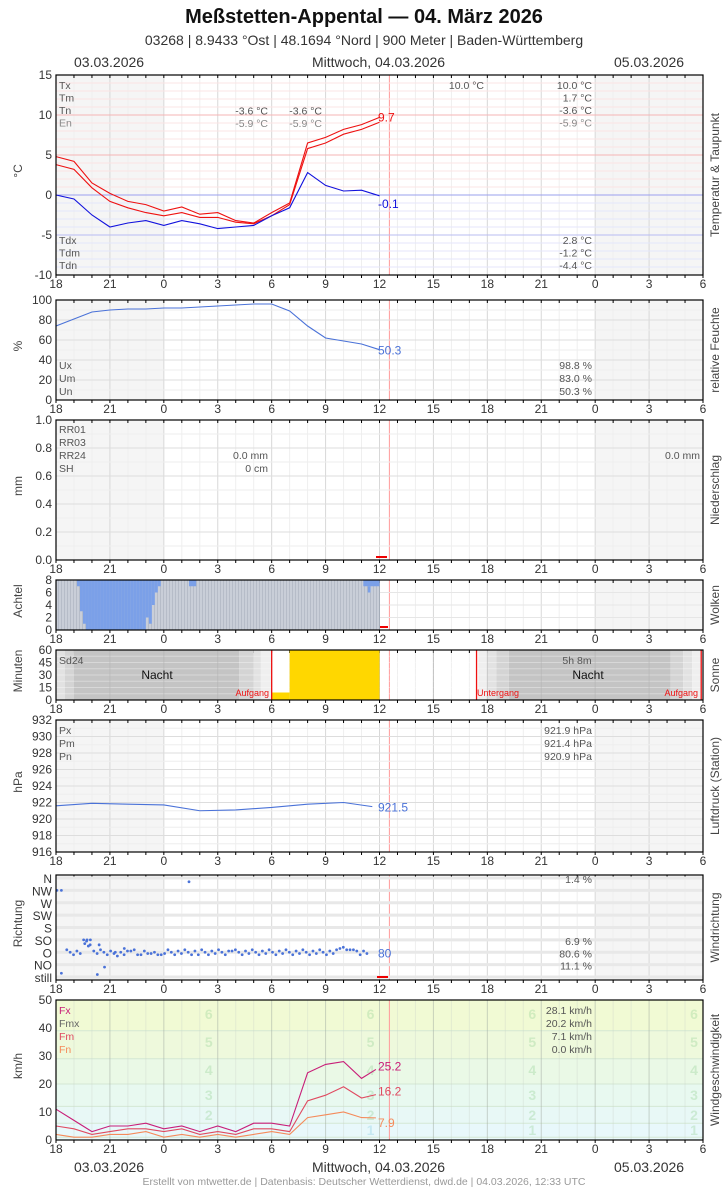 Image resolution: width=728 pixels, height=1190 pixels. What do you see at coordinates (18, 600) in the screenshot?
I see `y-axis-title: Achtel` at bounding box center [18, 600].